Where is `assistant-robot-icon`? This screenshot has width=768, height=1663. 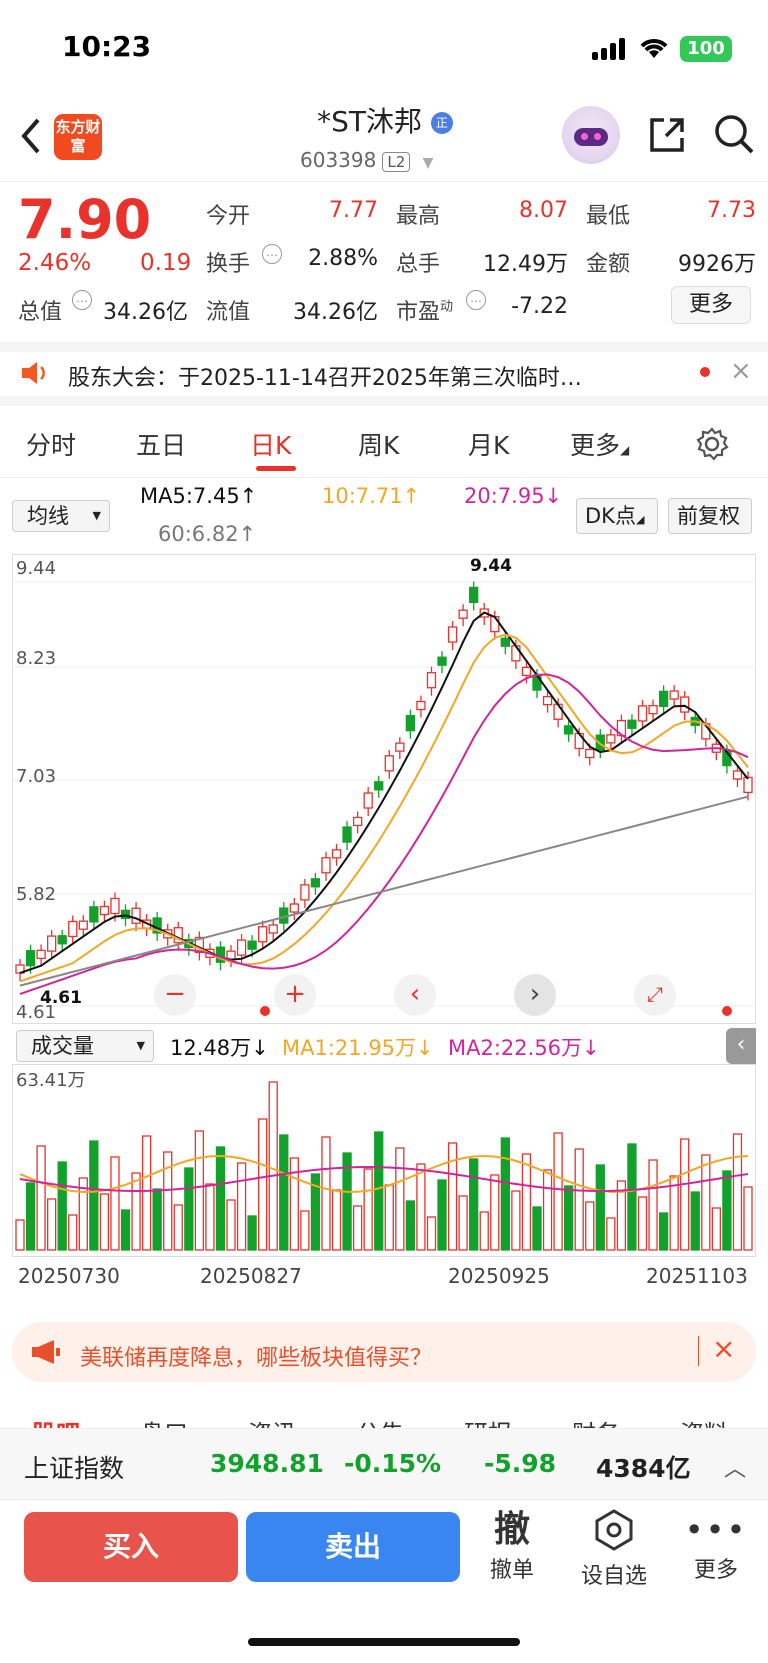 assistant-robot-icon is located at coordinates (591, 135).